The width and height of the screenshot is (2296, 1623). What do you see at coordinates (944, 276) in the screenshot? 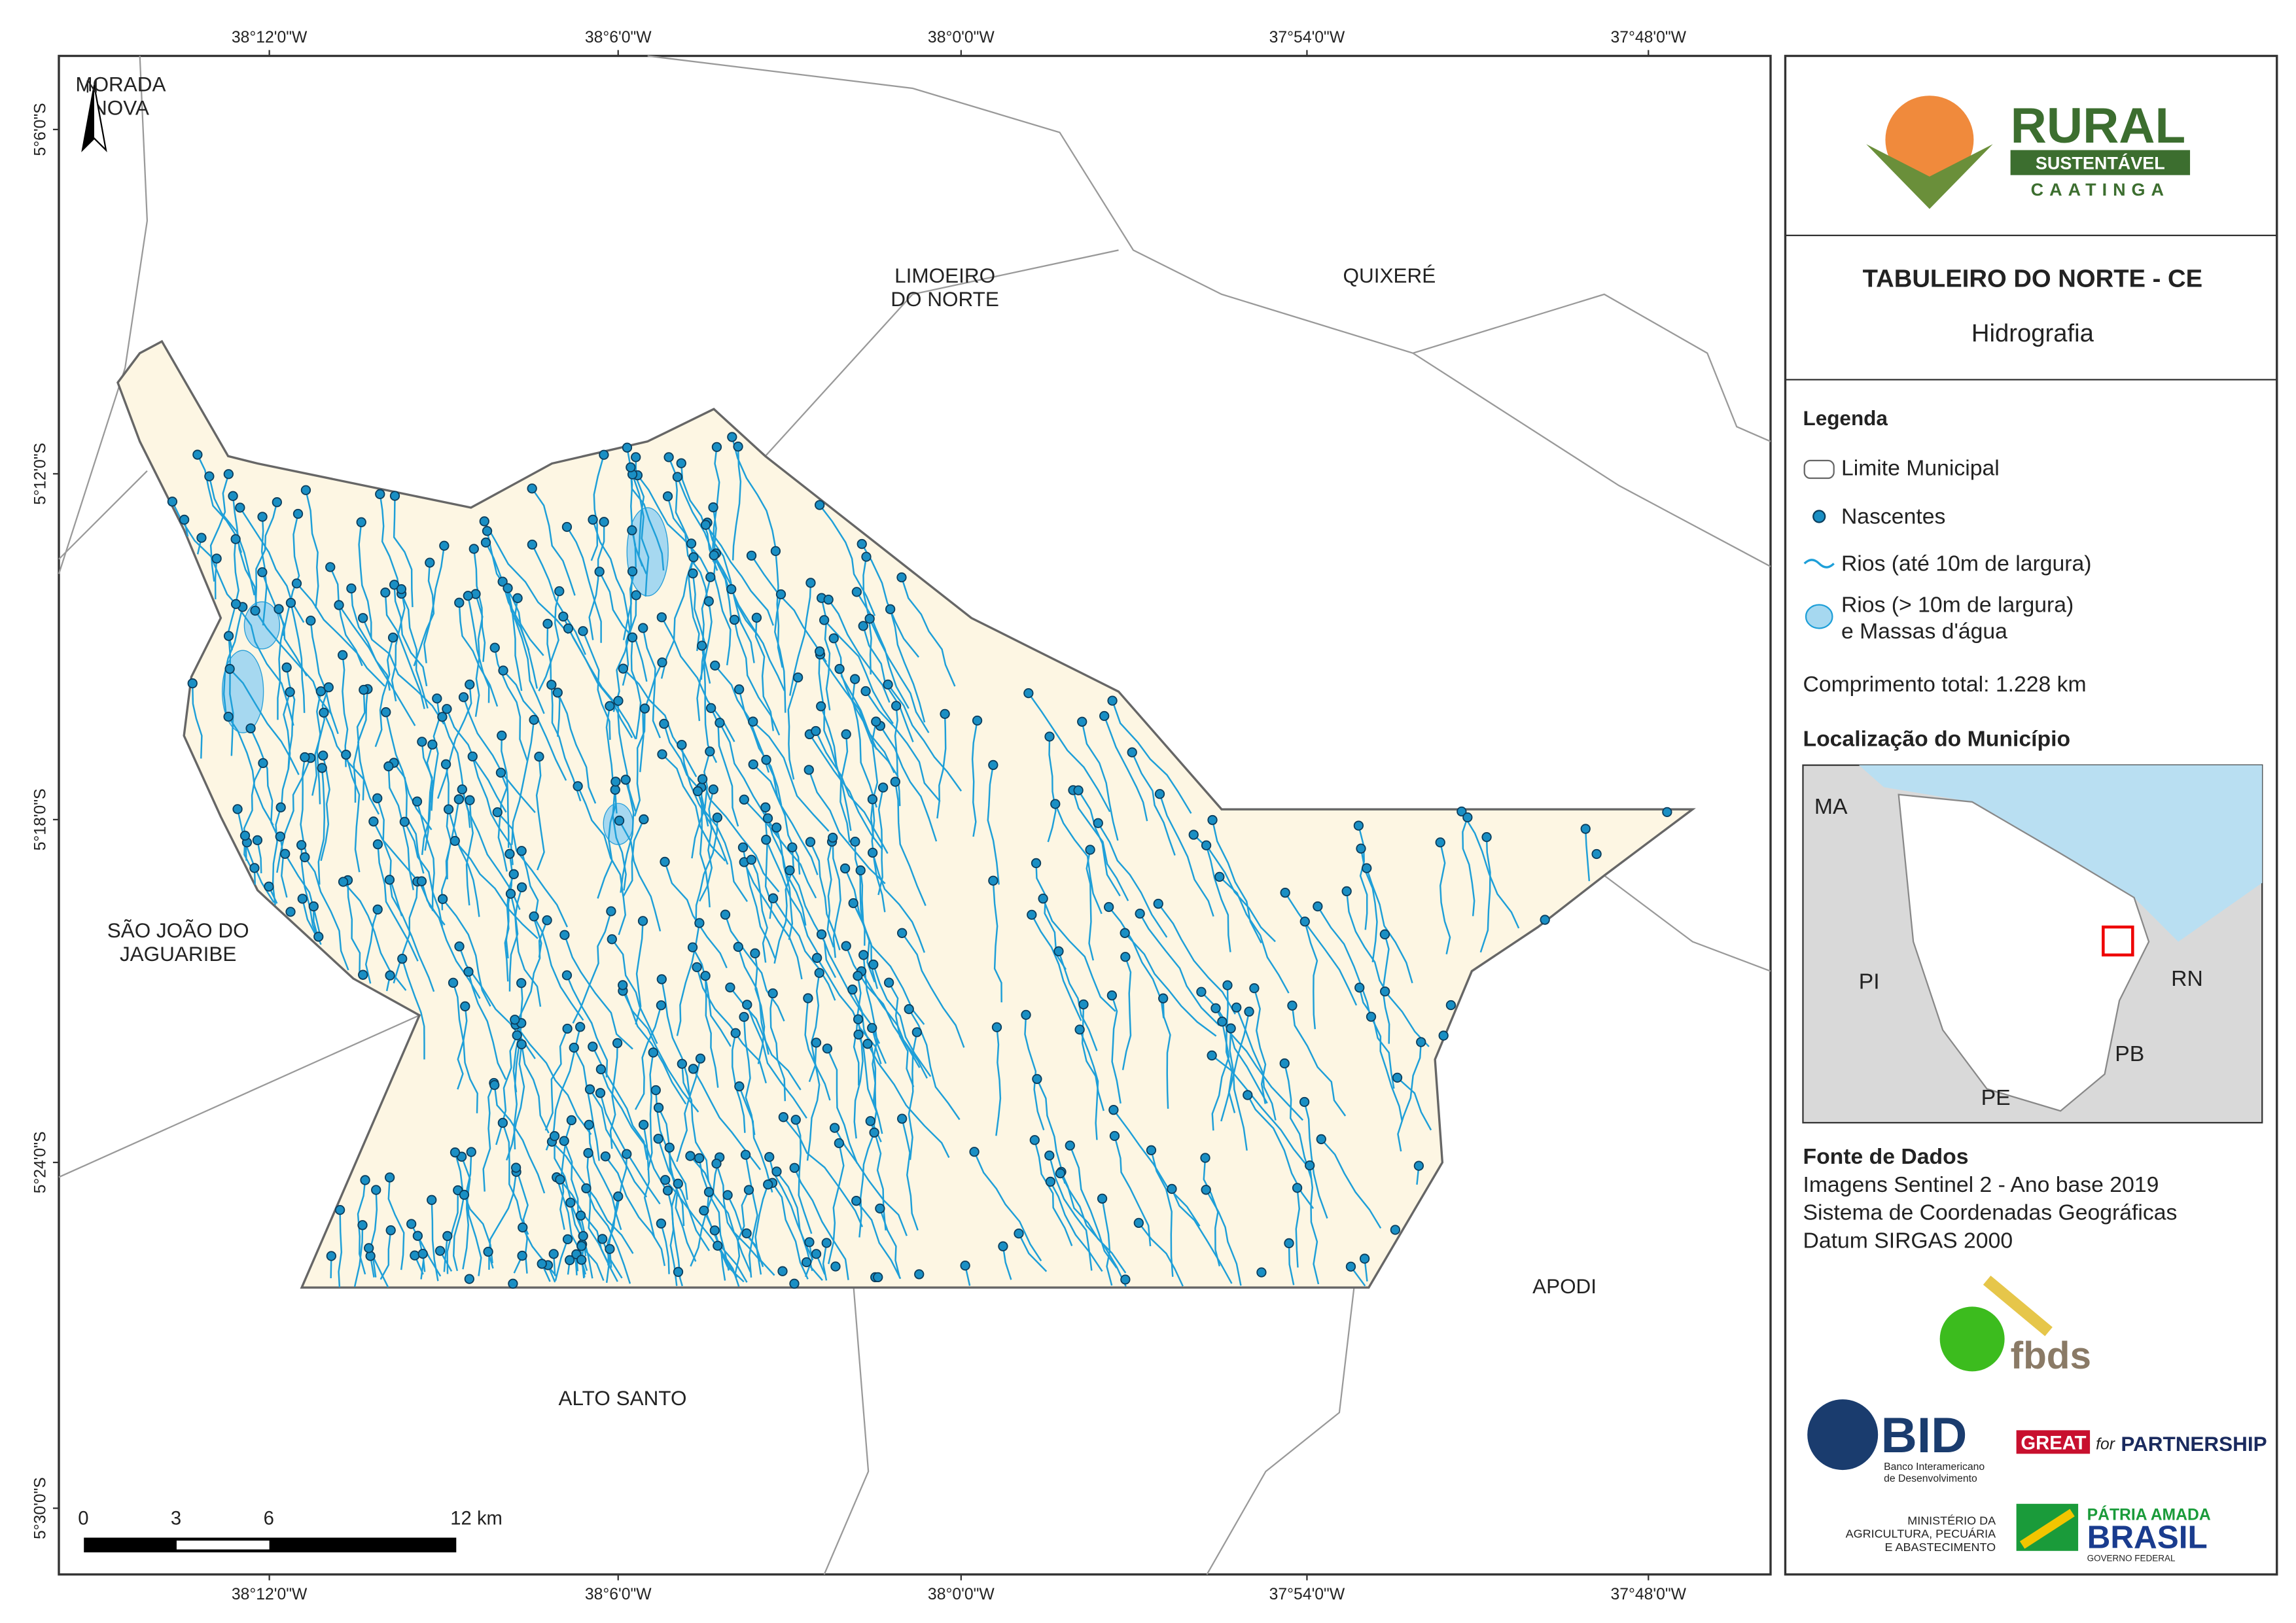
I see `place-name: LIMOEIRO` at bounding box center [944, 276].